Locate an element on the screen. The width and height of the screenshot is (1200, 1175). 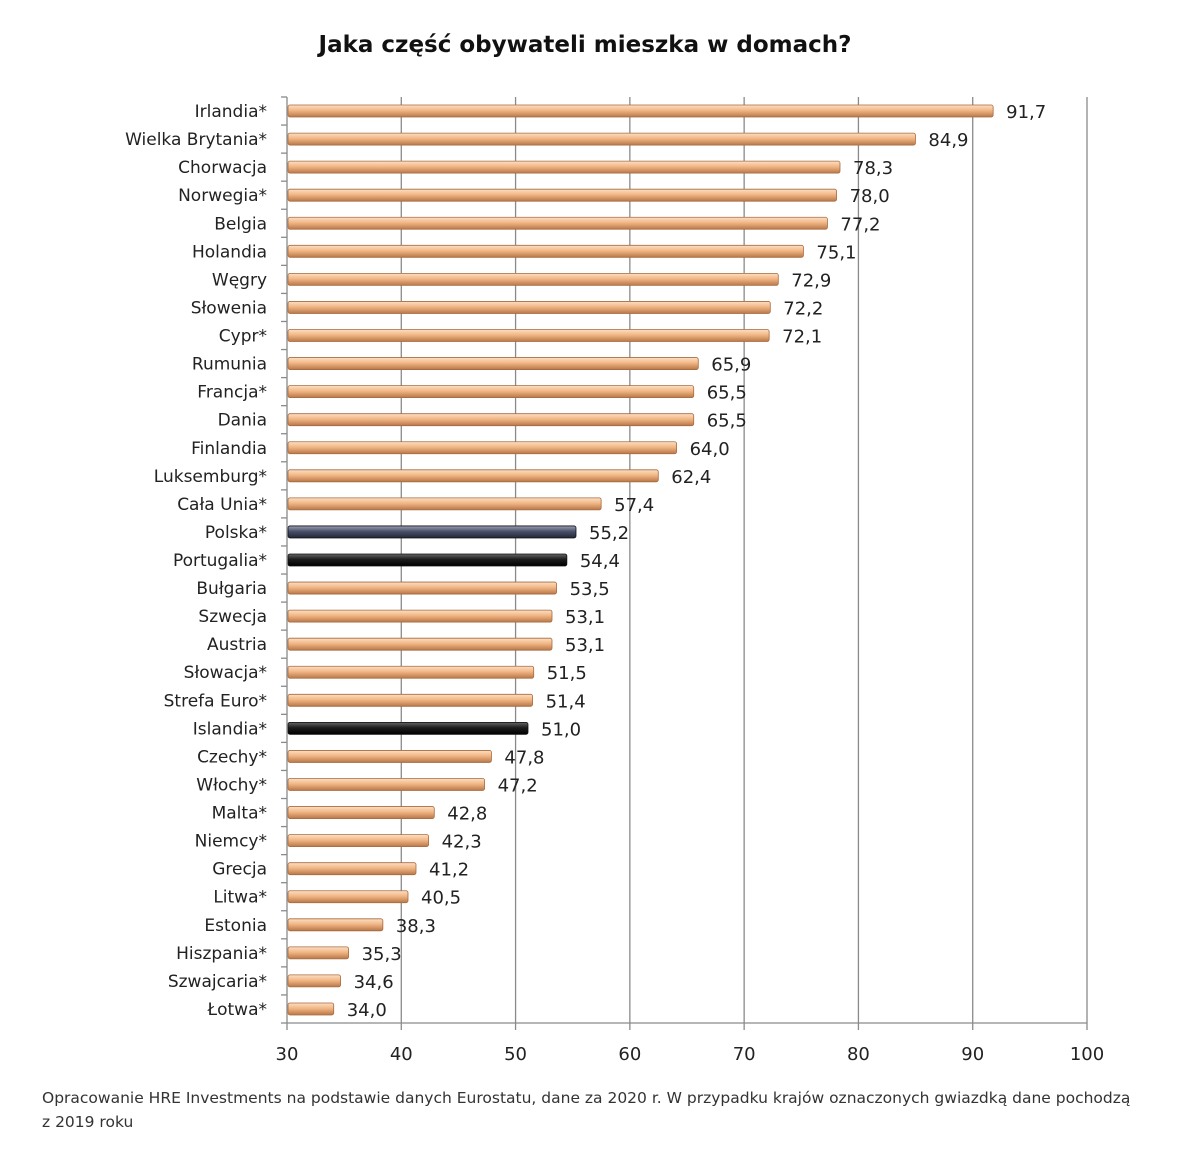
data-label: 78,3 is located at coordinates (873, 168).